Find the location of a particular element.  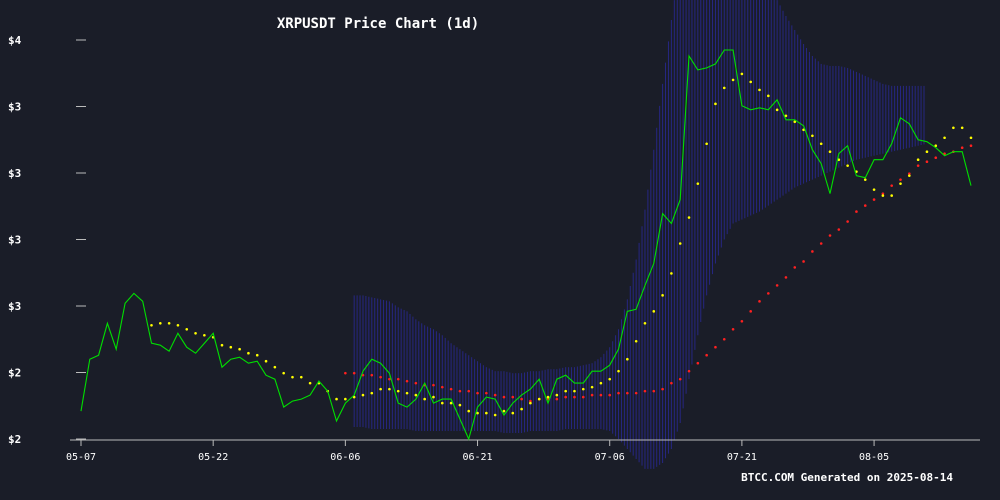

x-tick-label: 06-21 is located at coordinates (477, 457).